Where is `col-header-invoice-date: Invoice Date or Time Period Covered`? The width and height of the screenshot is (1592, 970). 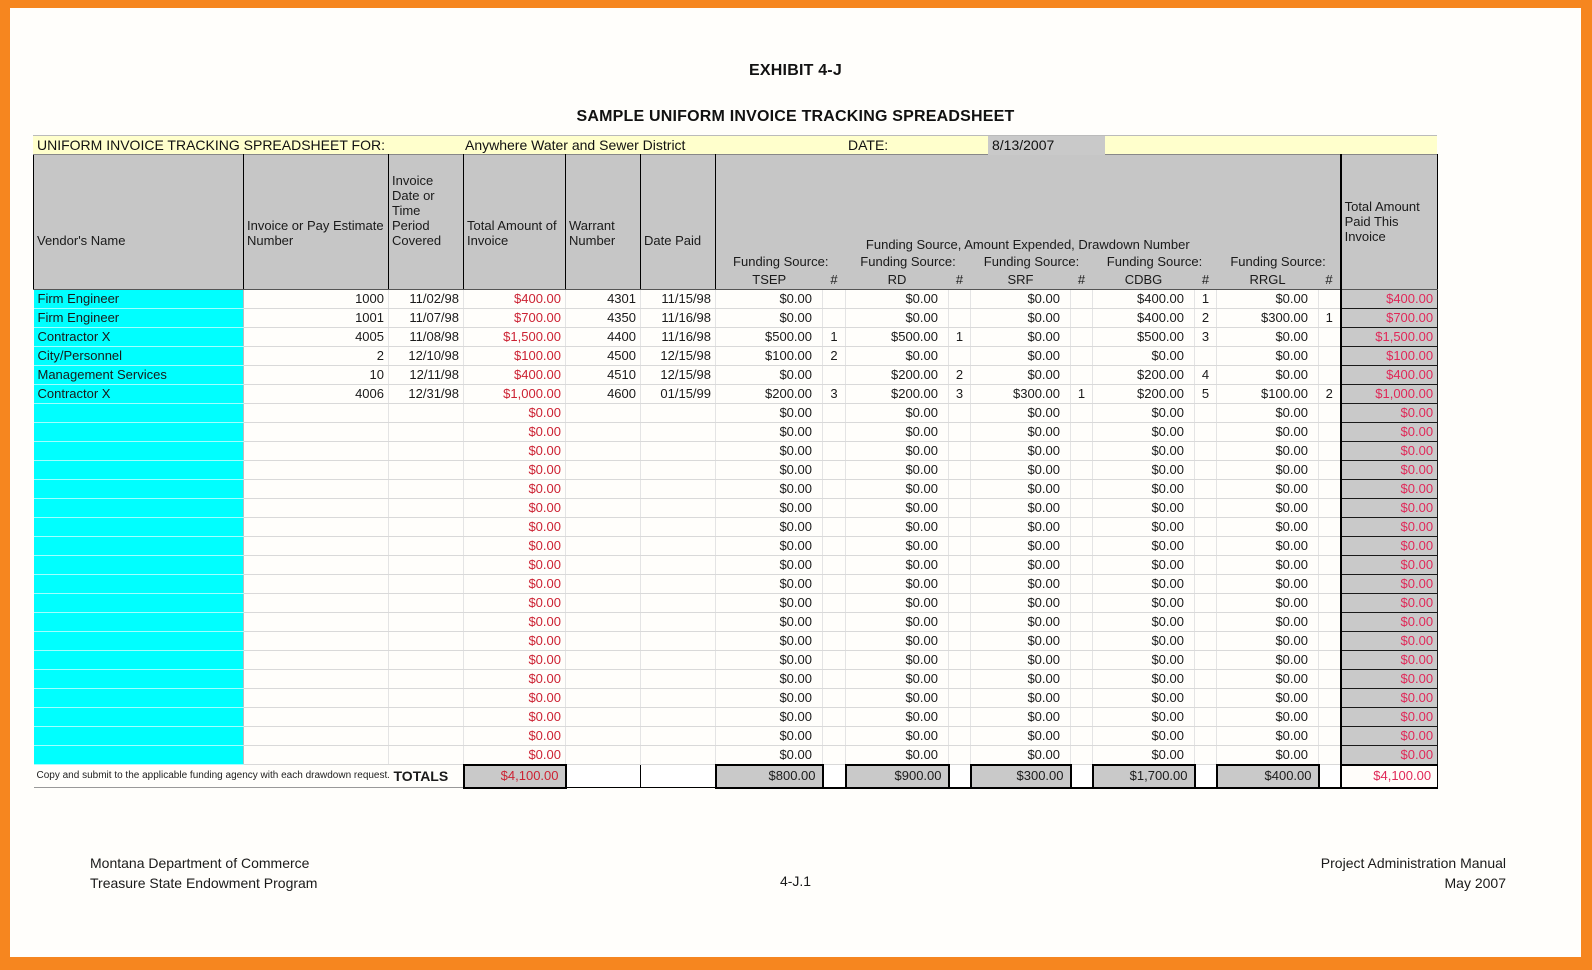
col-header-invoice-date: Invoice Date or Time Period Covered is located at coordinates (426, 222).